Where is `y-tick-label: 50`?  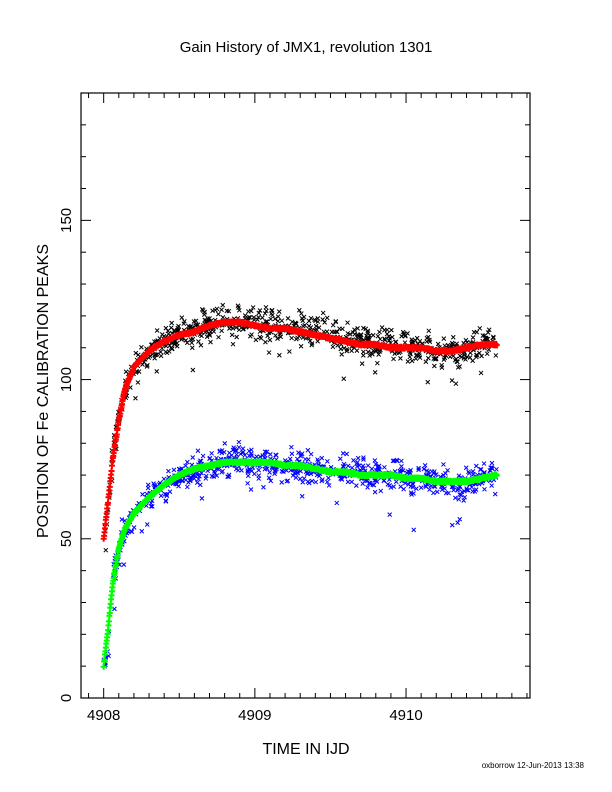 y-tick-label: 50 is located at coordinates (66, 538).